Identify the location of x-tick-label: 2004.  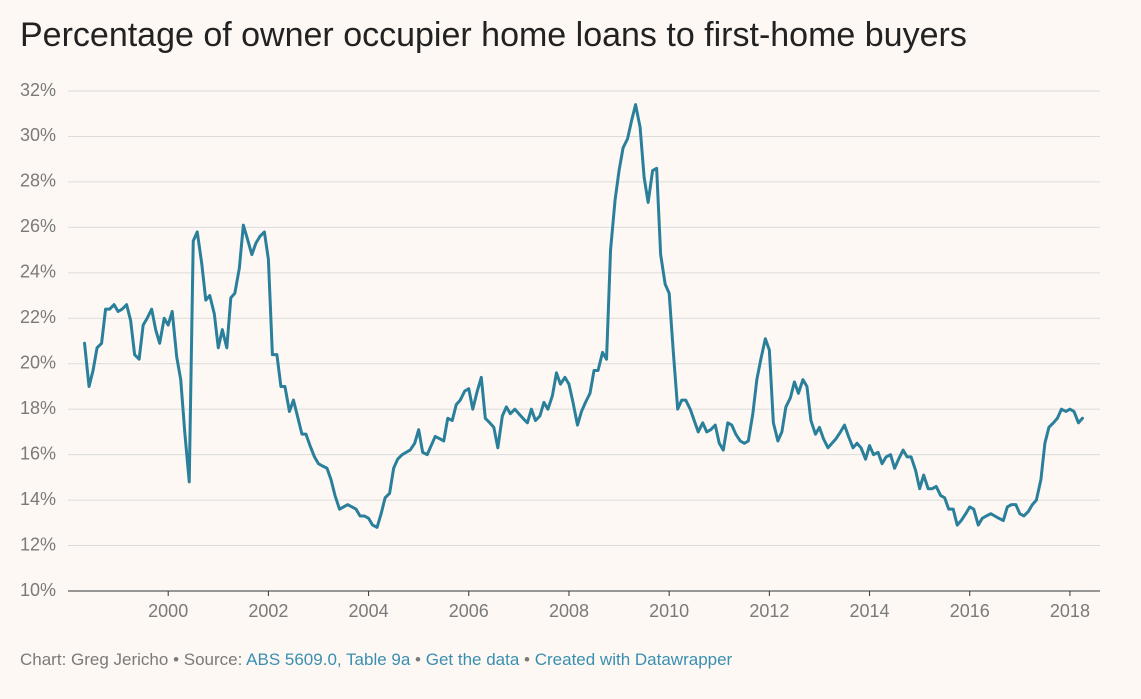
(369, 611).